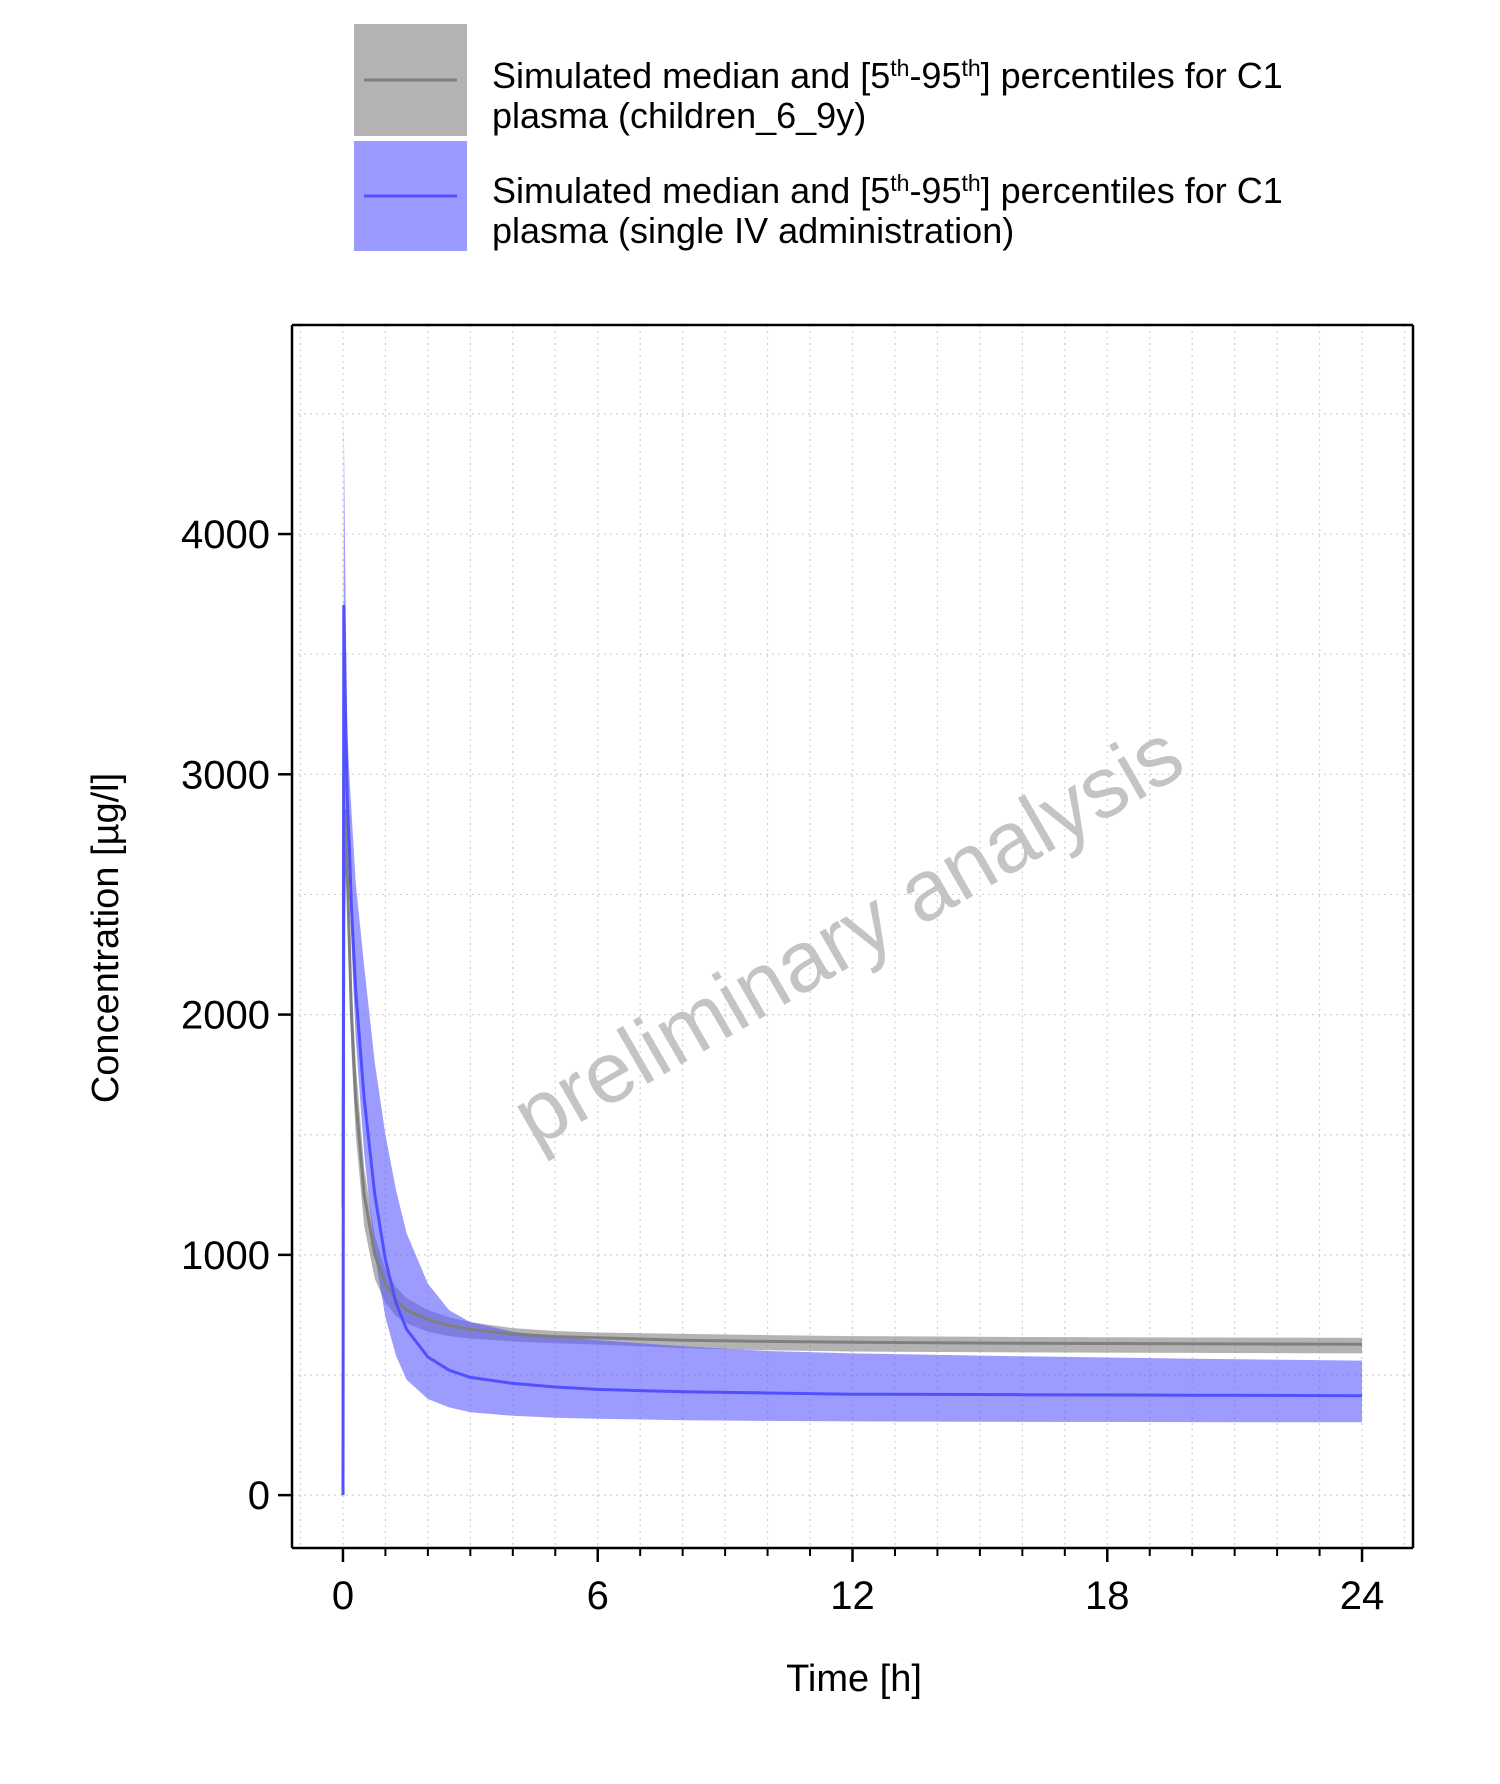 The image size is (1500, 1784). I want to click on y-tick-label: 1000, so click(225, 1256).